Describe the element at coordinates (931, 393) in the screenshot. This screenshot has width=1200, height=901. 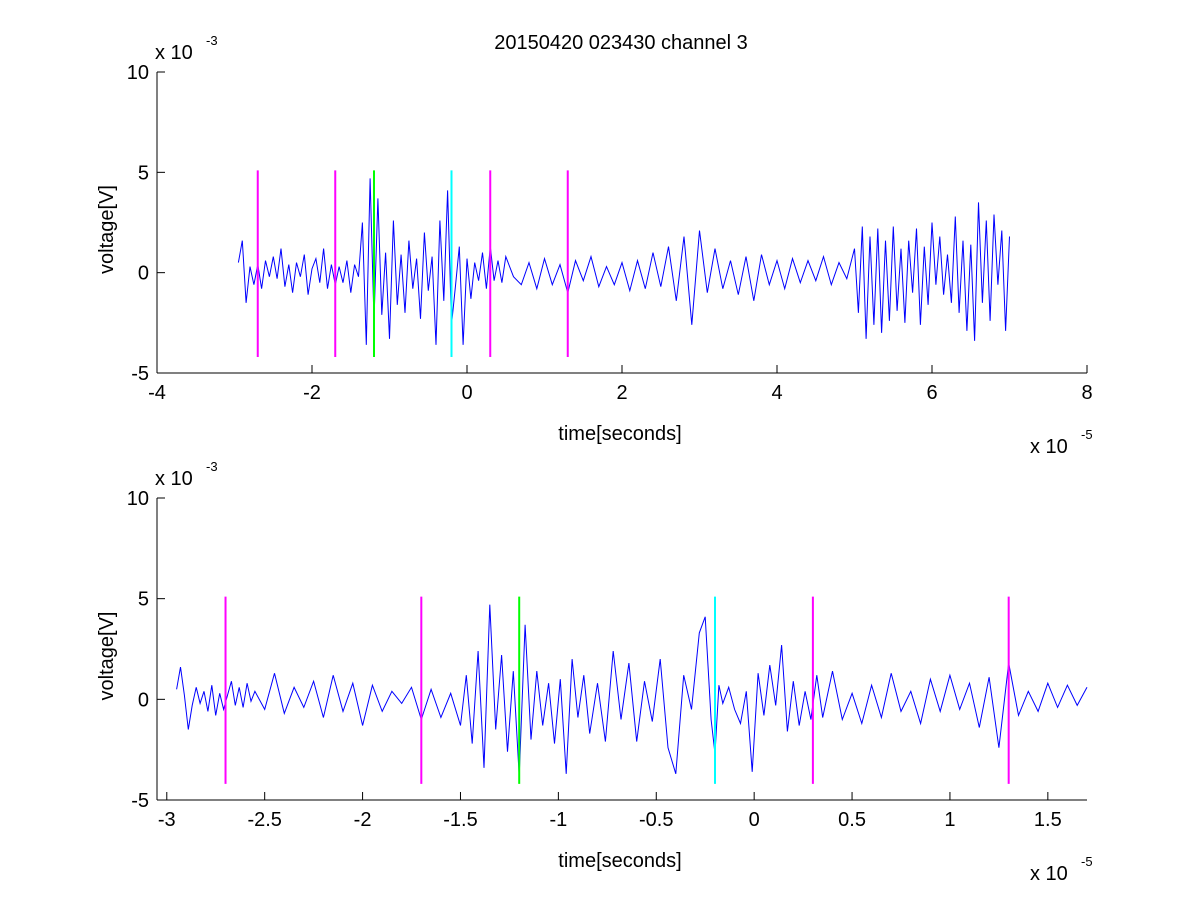
I see `x-tick-label: 6` at that location.